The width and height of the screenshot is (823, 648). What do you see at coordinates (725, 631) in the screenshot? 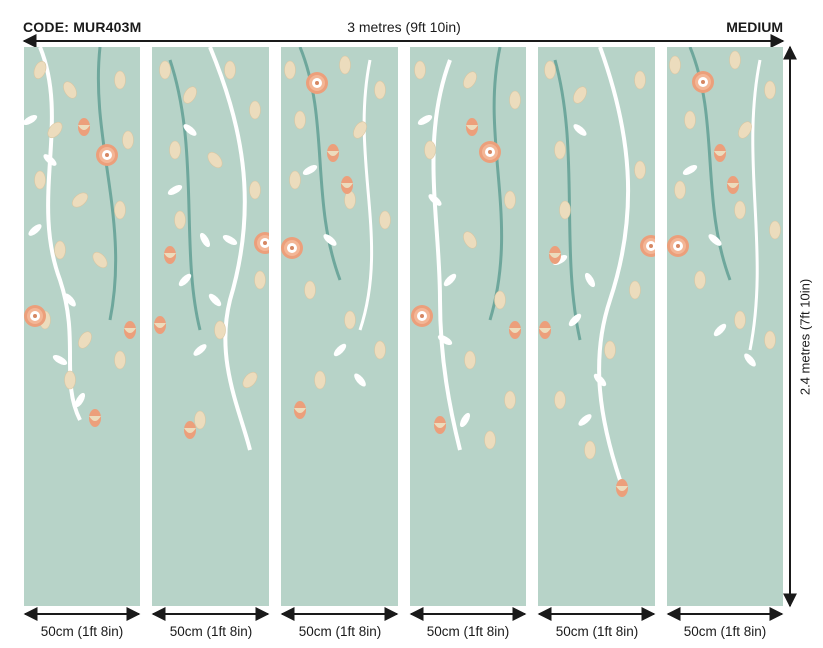
I see `panel-6-width-label: 50cm (1ft 8in)` at bounding box center [725, 631].